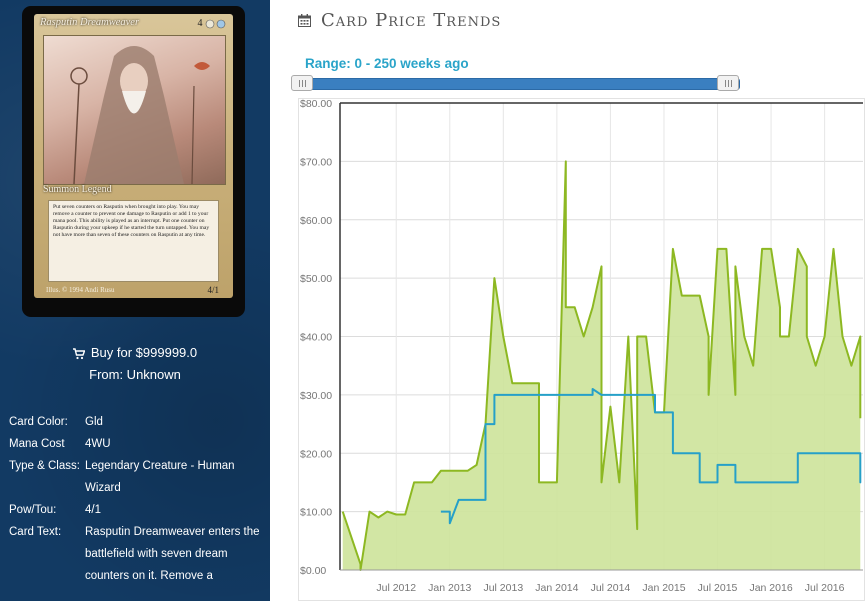 This screenshot has height=606, width=865. I want to click on info-key: Pow/Tou:, so click(33, 510).